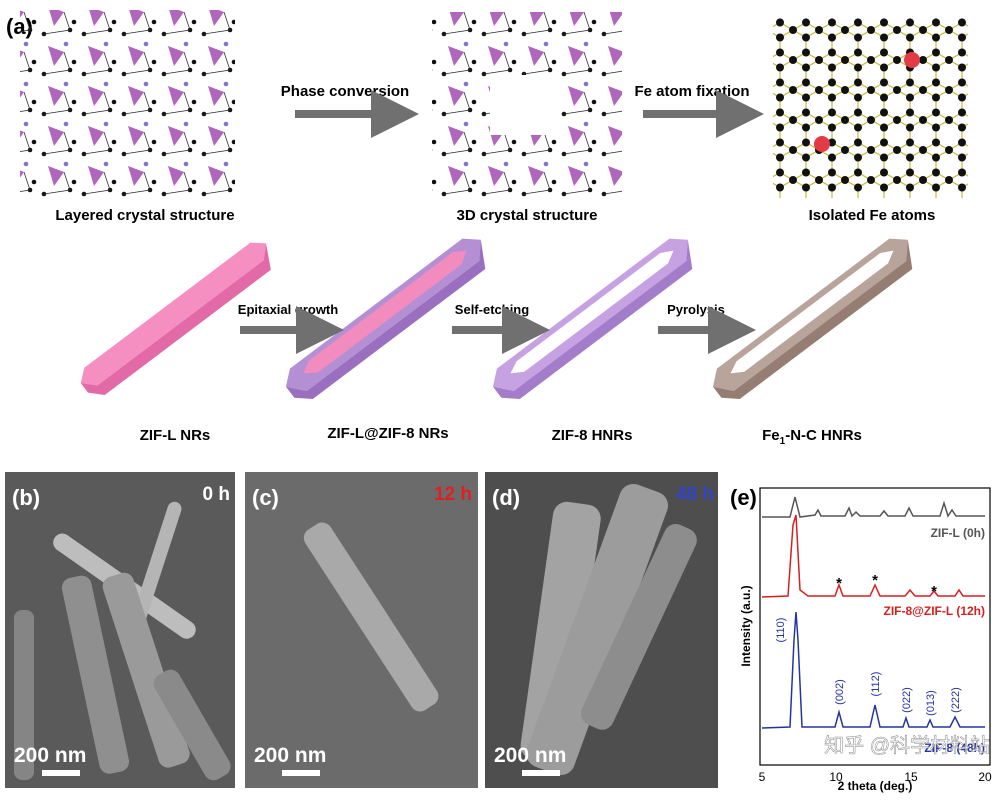  What do you see at coordinates (216, 494) in the screenshot?
I see `time-label: 0 h` at bounding box center [216, 494].